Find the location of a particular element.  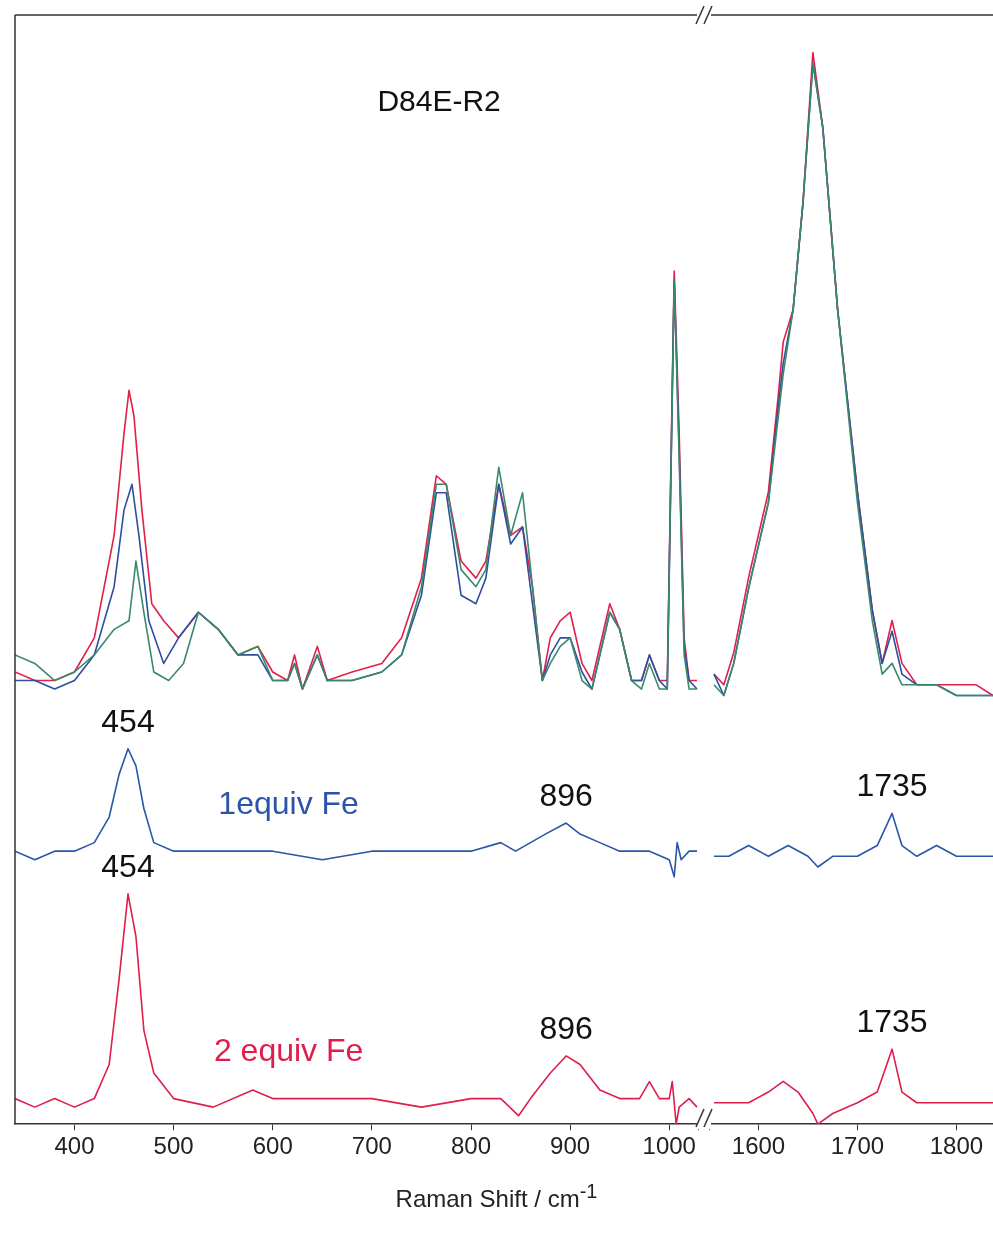

text: D84E-R2 is located at coordinates (439, 101).